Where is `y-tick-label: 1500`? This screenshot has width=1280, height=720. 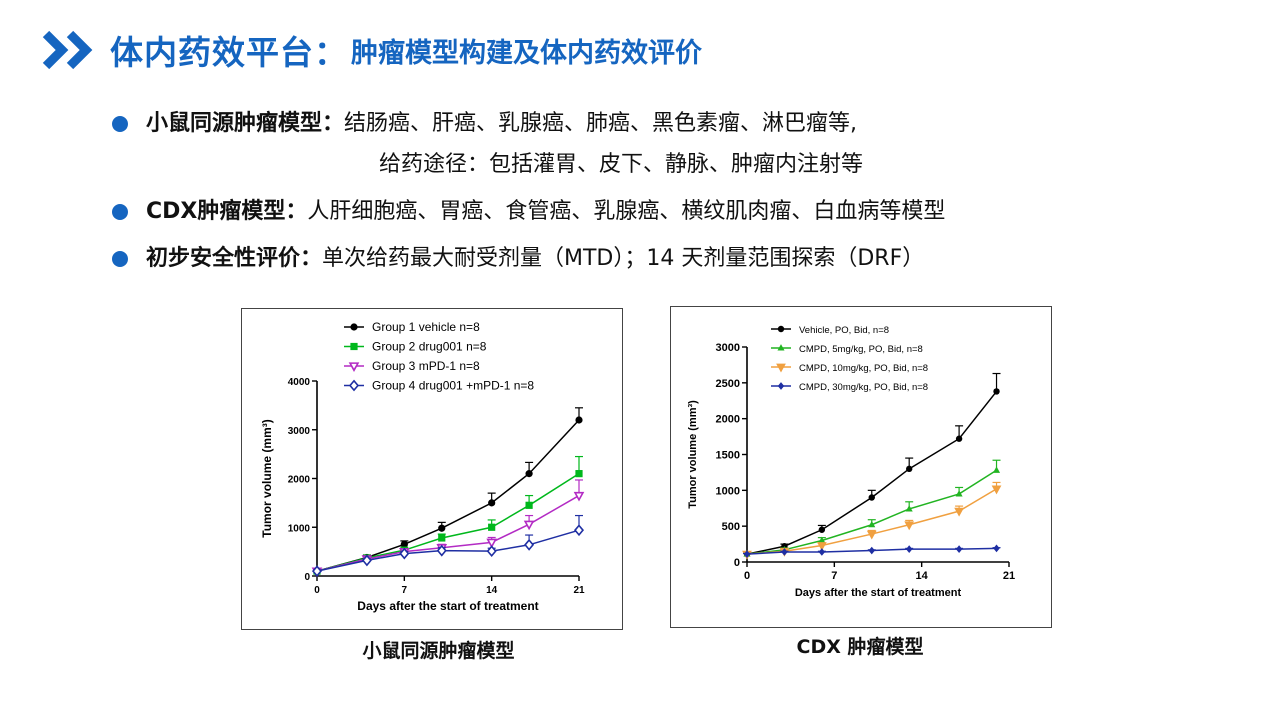 y-tick-label: 1500 is located at coordinates (728, 456).